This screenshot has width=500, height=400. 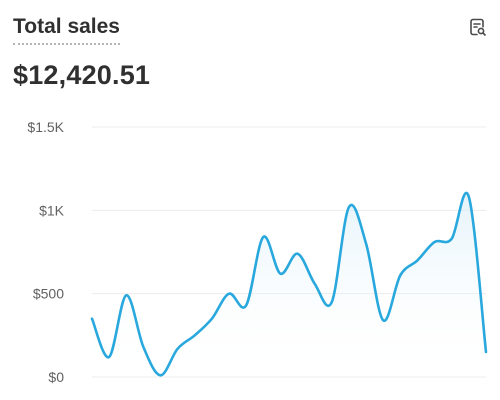 I want to click on card-title: Total sales, so click(x=66, y=29).